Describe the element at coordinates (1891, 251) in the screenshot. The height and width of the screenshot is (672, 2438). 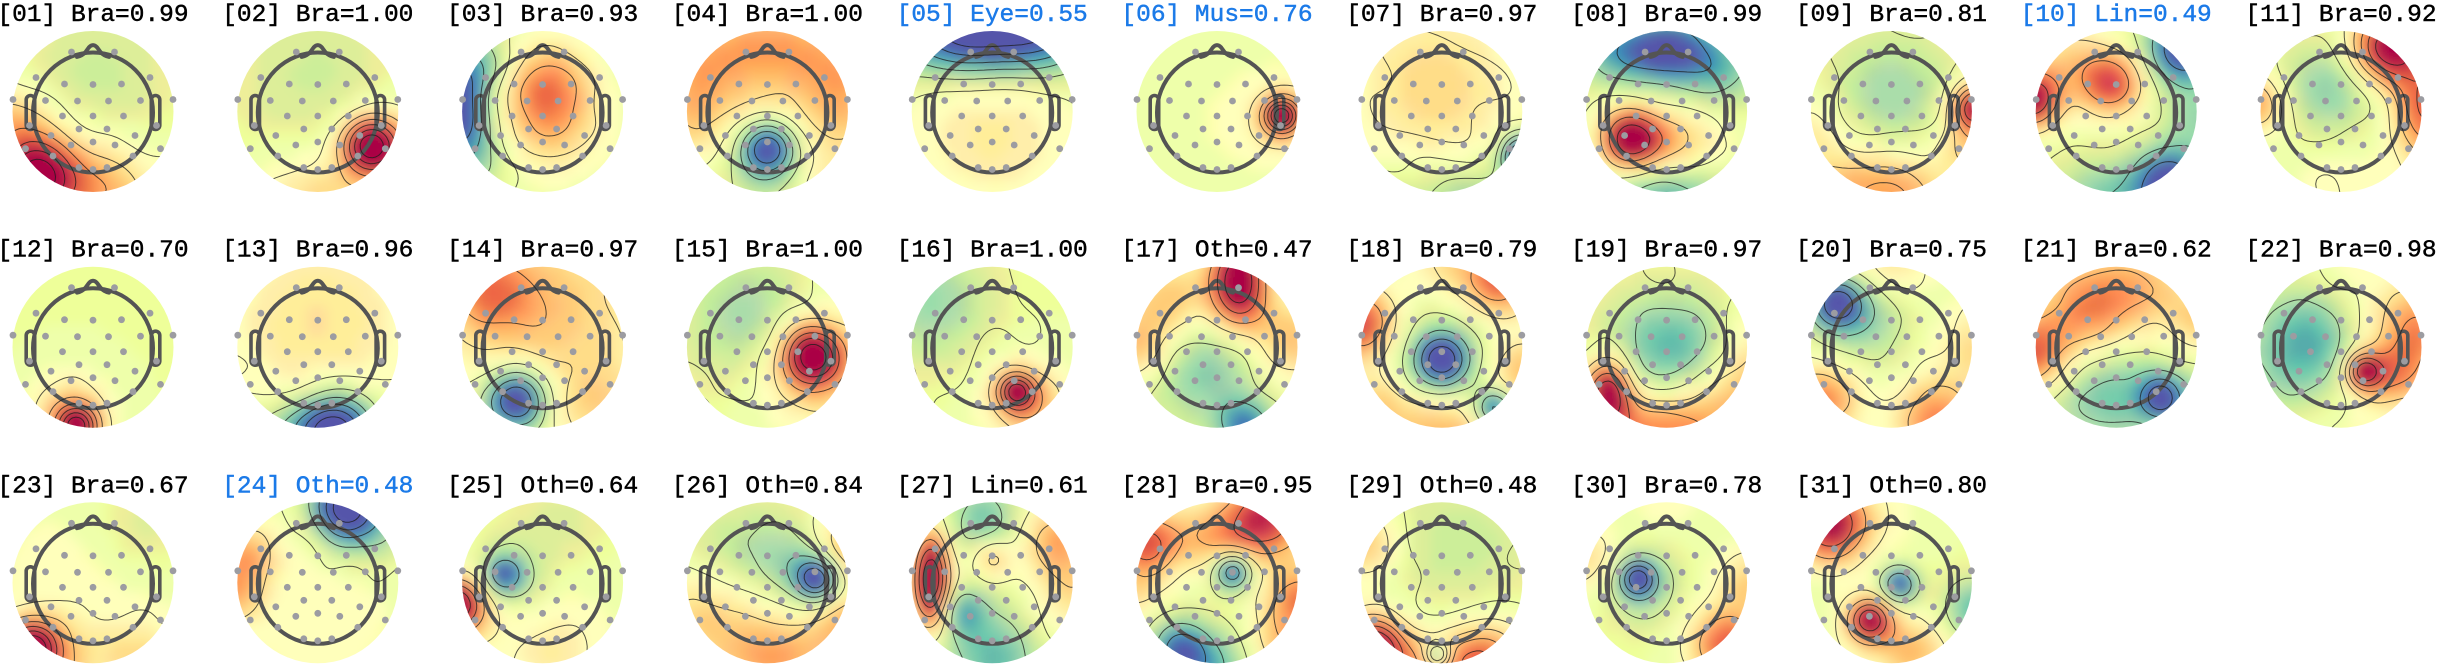
I see `svg-text: [20] Bra=0.75` at that location.